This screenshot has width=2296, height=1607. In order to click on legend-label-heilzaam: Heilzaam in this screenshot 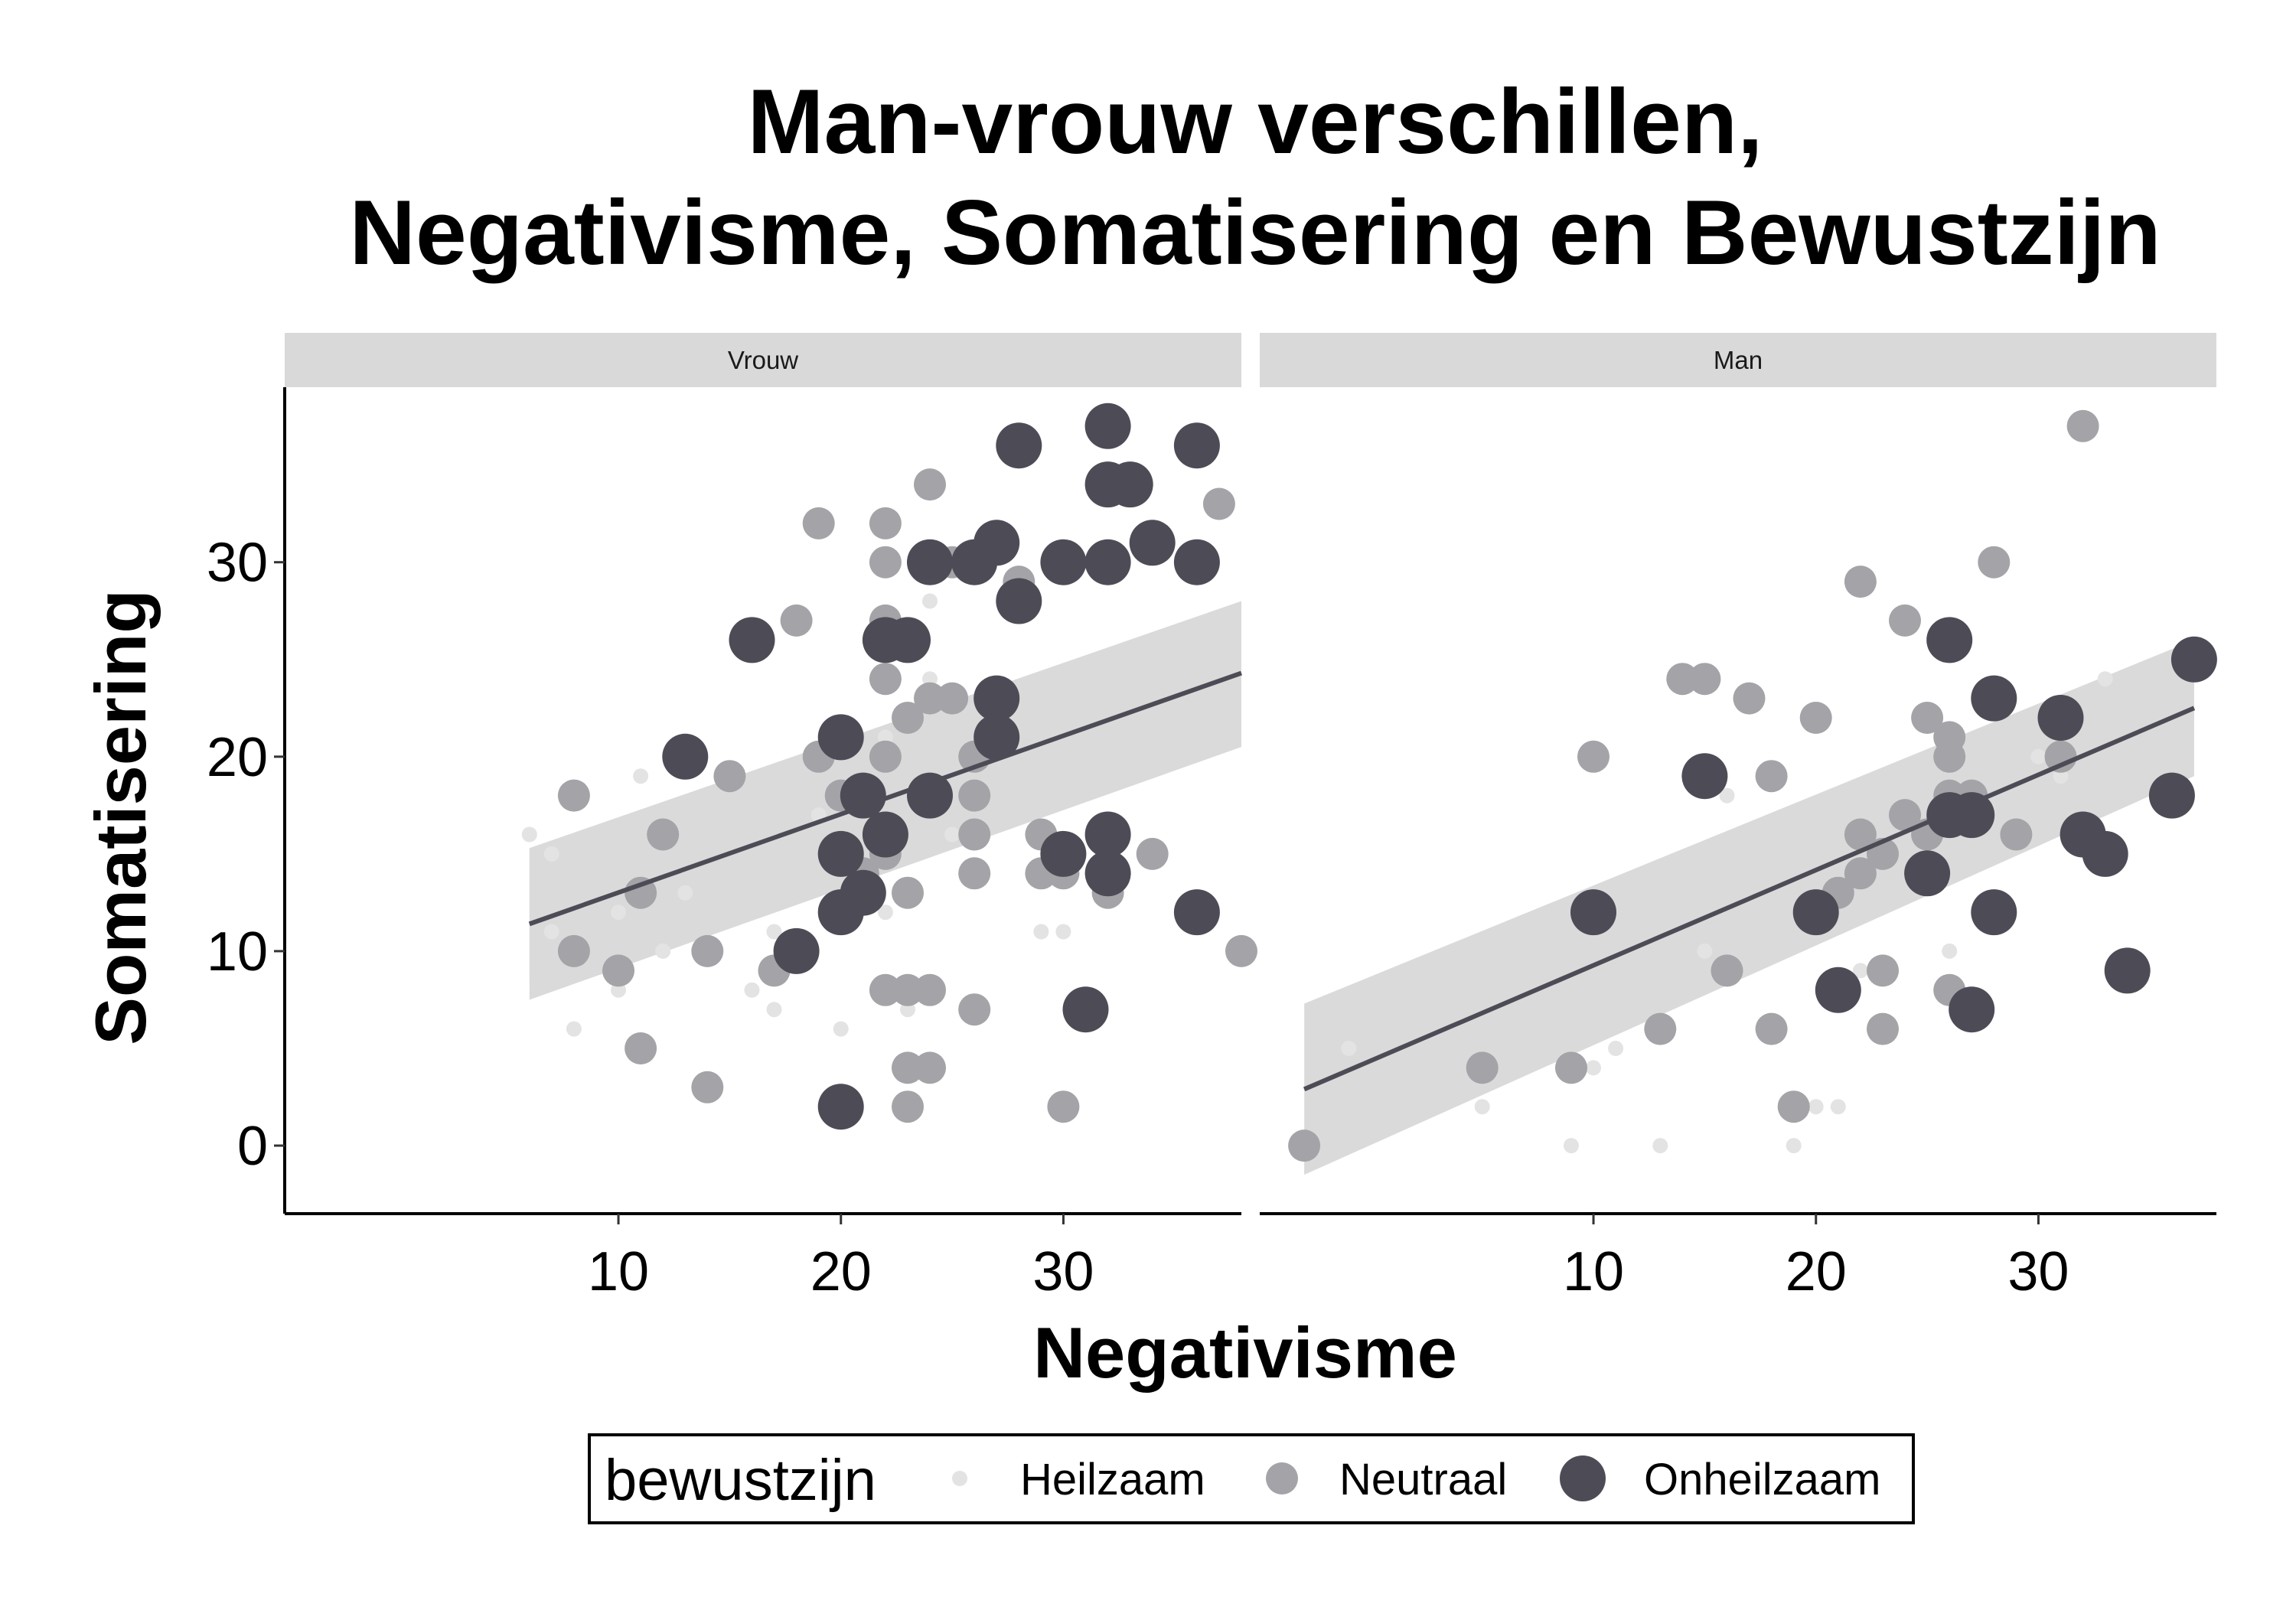, I will do `click(1112, 1479)`.